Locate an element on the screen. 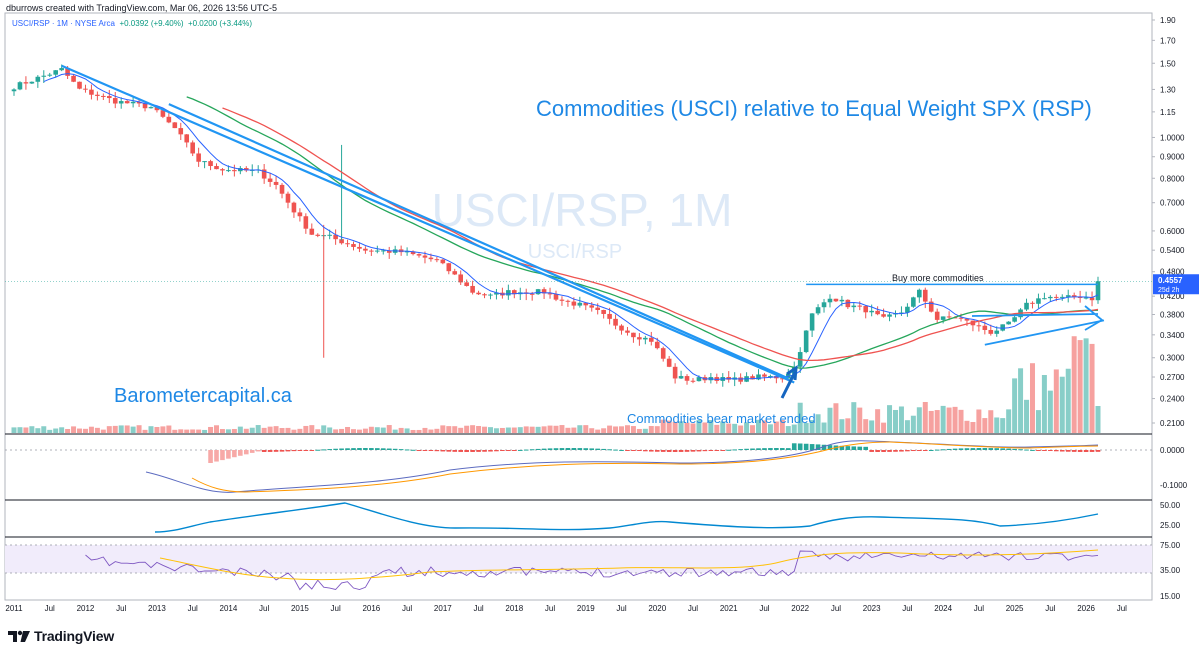  time-tick-label: 2018 is located at coordinates (514, 608).